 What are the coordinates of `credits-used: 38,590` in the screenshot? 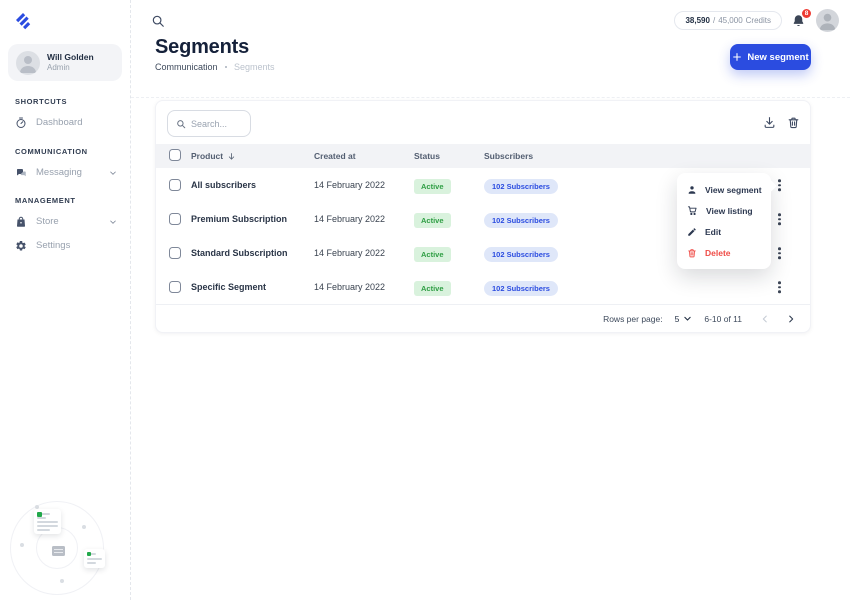 It's located at (697, 20).